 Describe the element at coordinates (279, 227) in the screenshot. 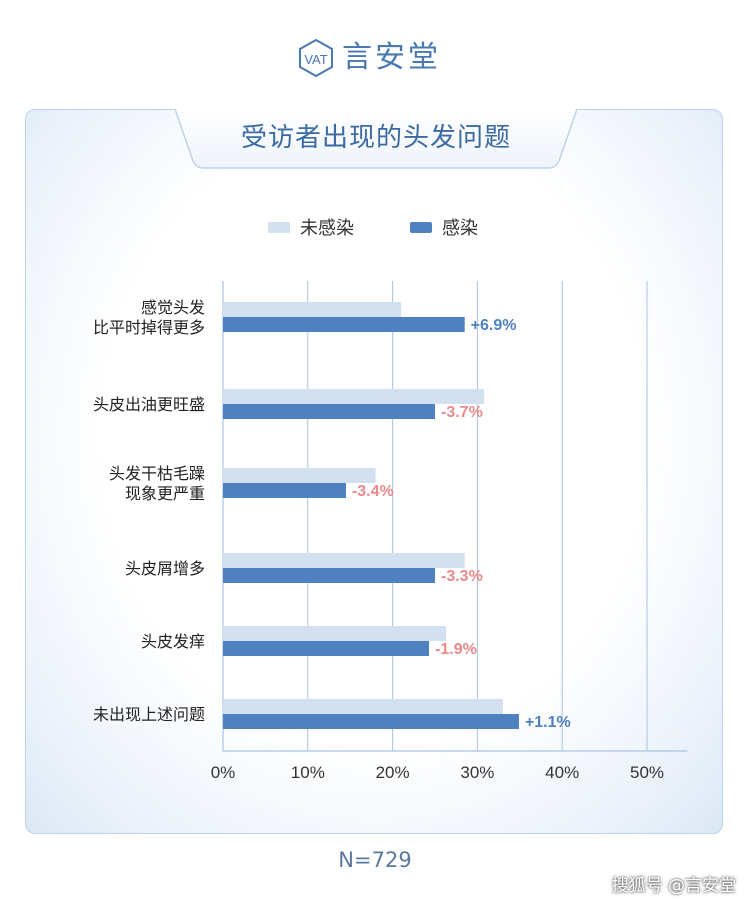

I see `legend-swatch-uninfected` at that location.